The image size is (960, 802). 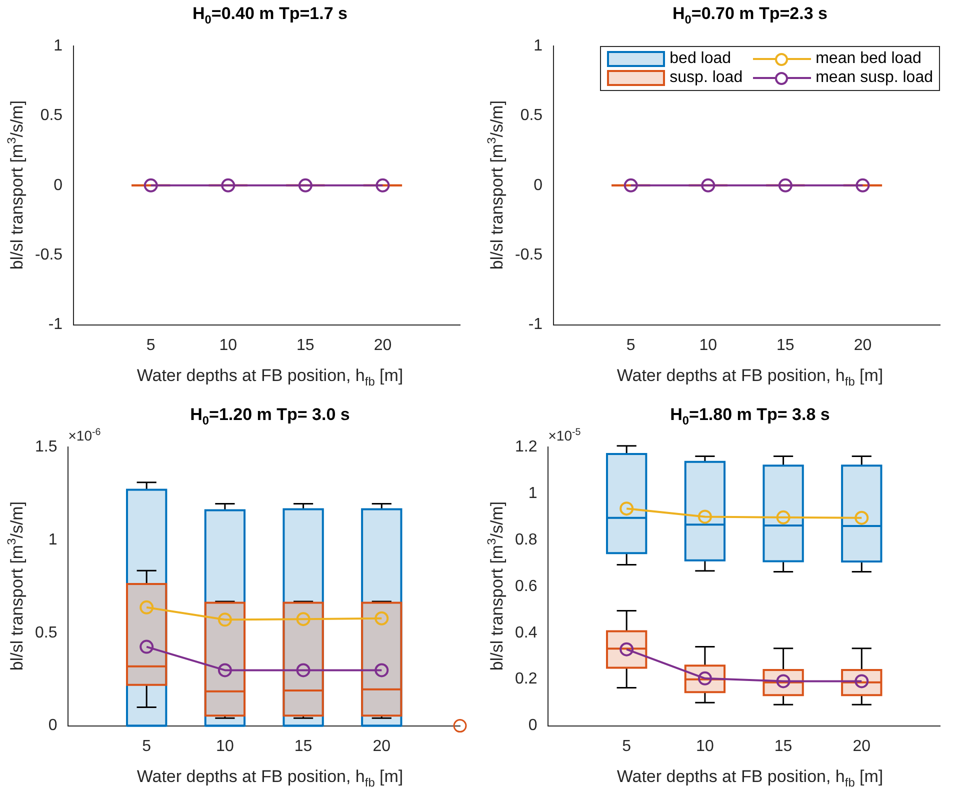 I want to click on text: ×10$^{-6}$, so click(x=84, y=435).